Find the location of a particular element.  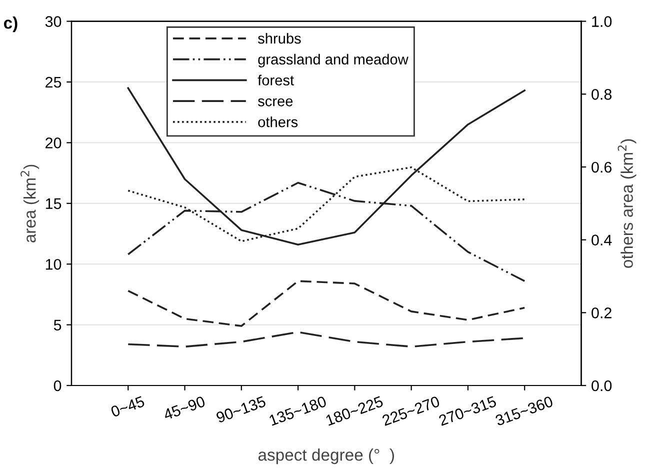

y-tick-label: 5 is located at coordinates (58, 325).